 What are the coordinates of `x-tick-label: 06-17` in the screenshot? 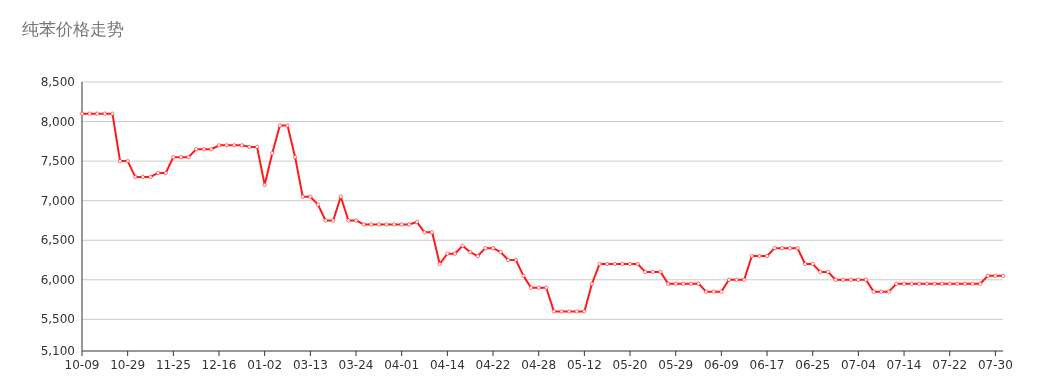 It's located at (767, 365).